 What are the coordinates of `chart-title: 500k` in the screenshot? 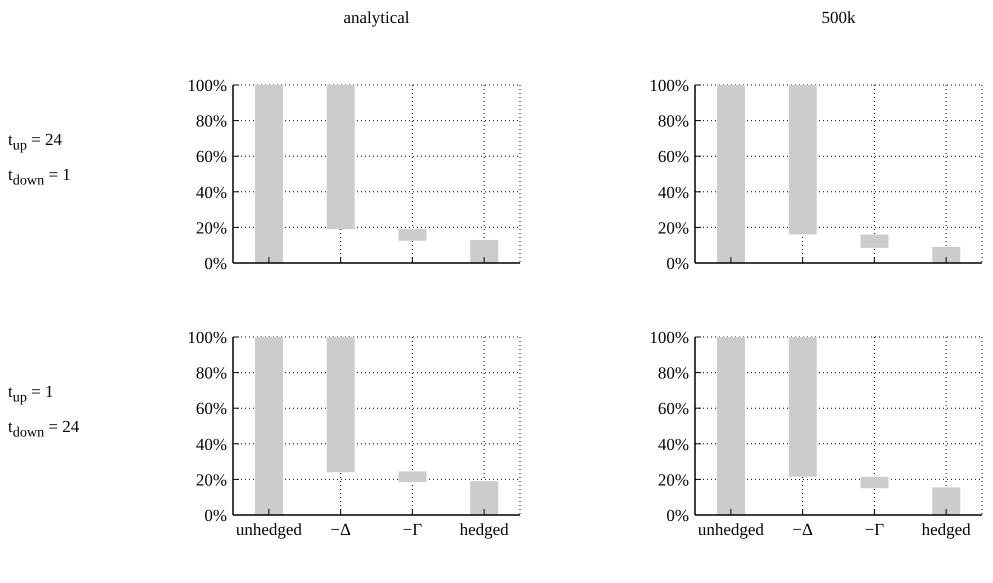 It's located at (838, 18).